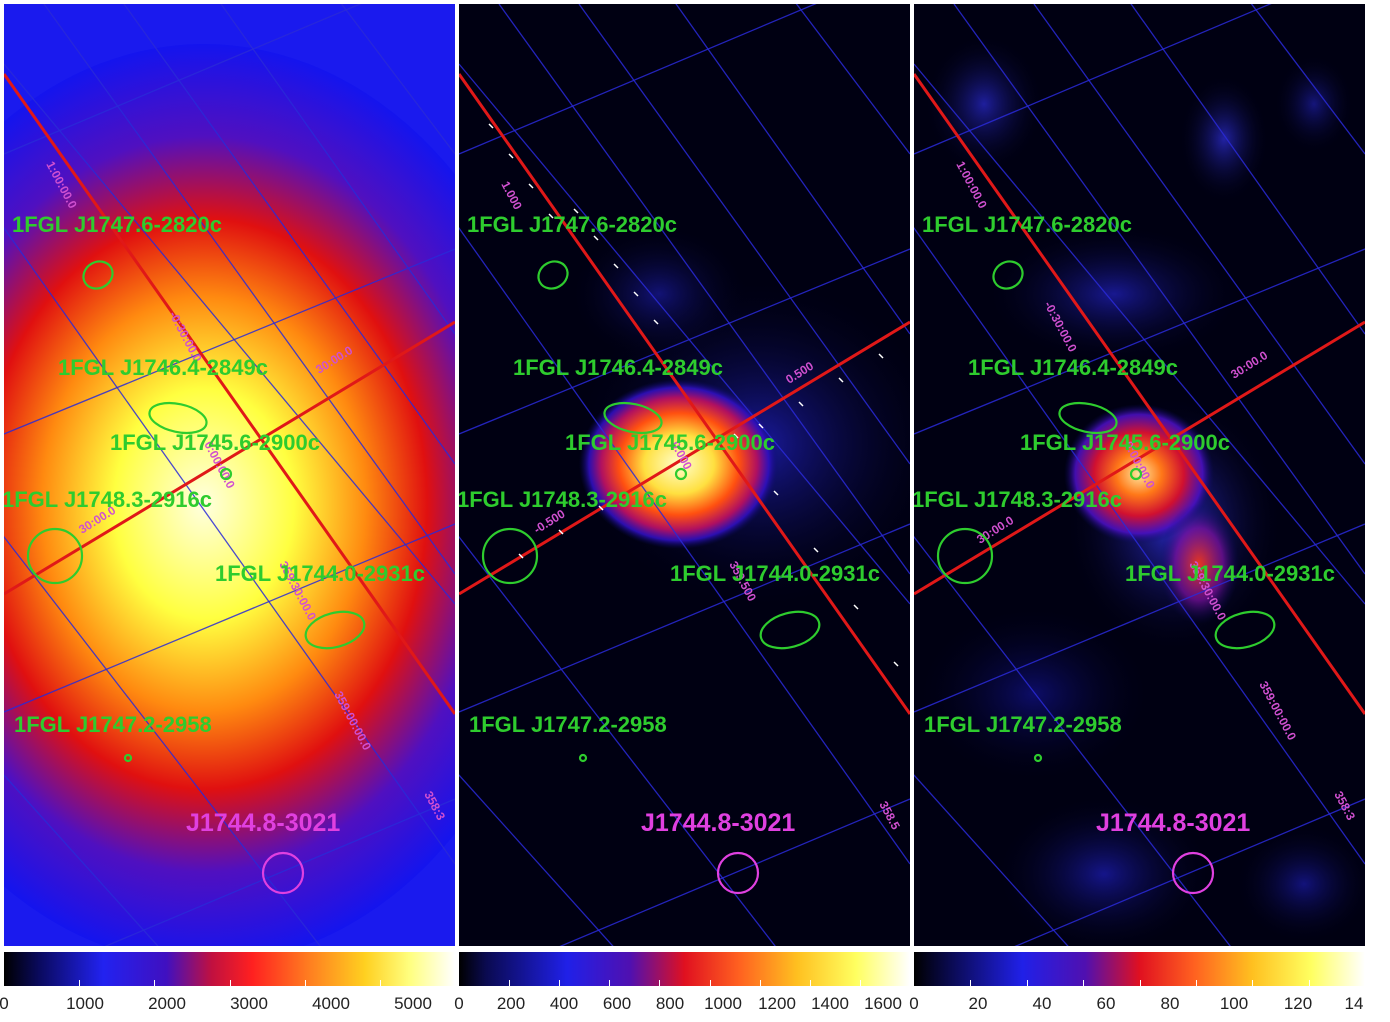 The image size is (1390, 1022). Describe the element at coordinates (978, 1003) in the screenshot. I see `tick-label: 20` at that location.